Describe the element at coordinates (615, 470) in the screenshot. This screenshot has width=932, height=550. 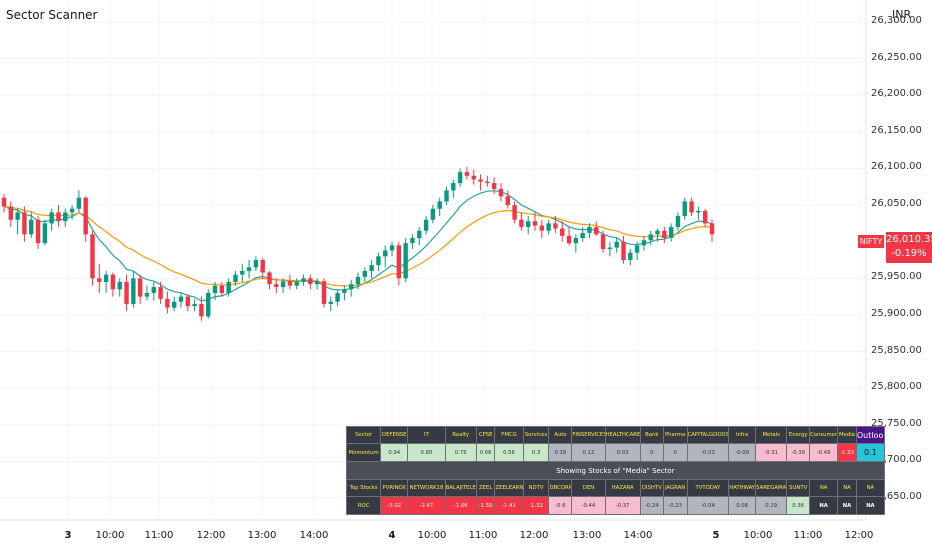
I see `banner-row: Showing Stocks of "Media" Sector` at that location.